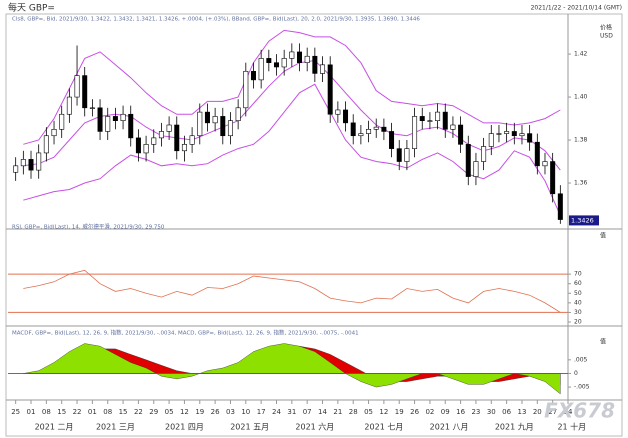 The width and height of the screenshot is (628, 438). I want to click on y-tick-label: .005, so click(581, 359).